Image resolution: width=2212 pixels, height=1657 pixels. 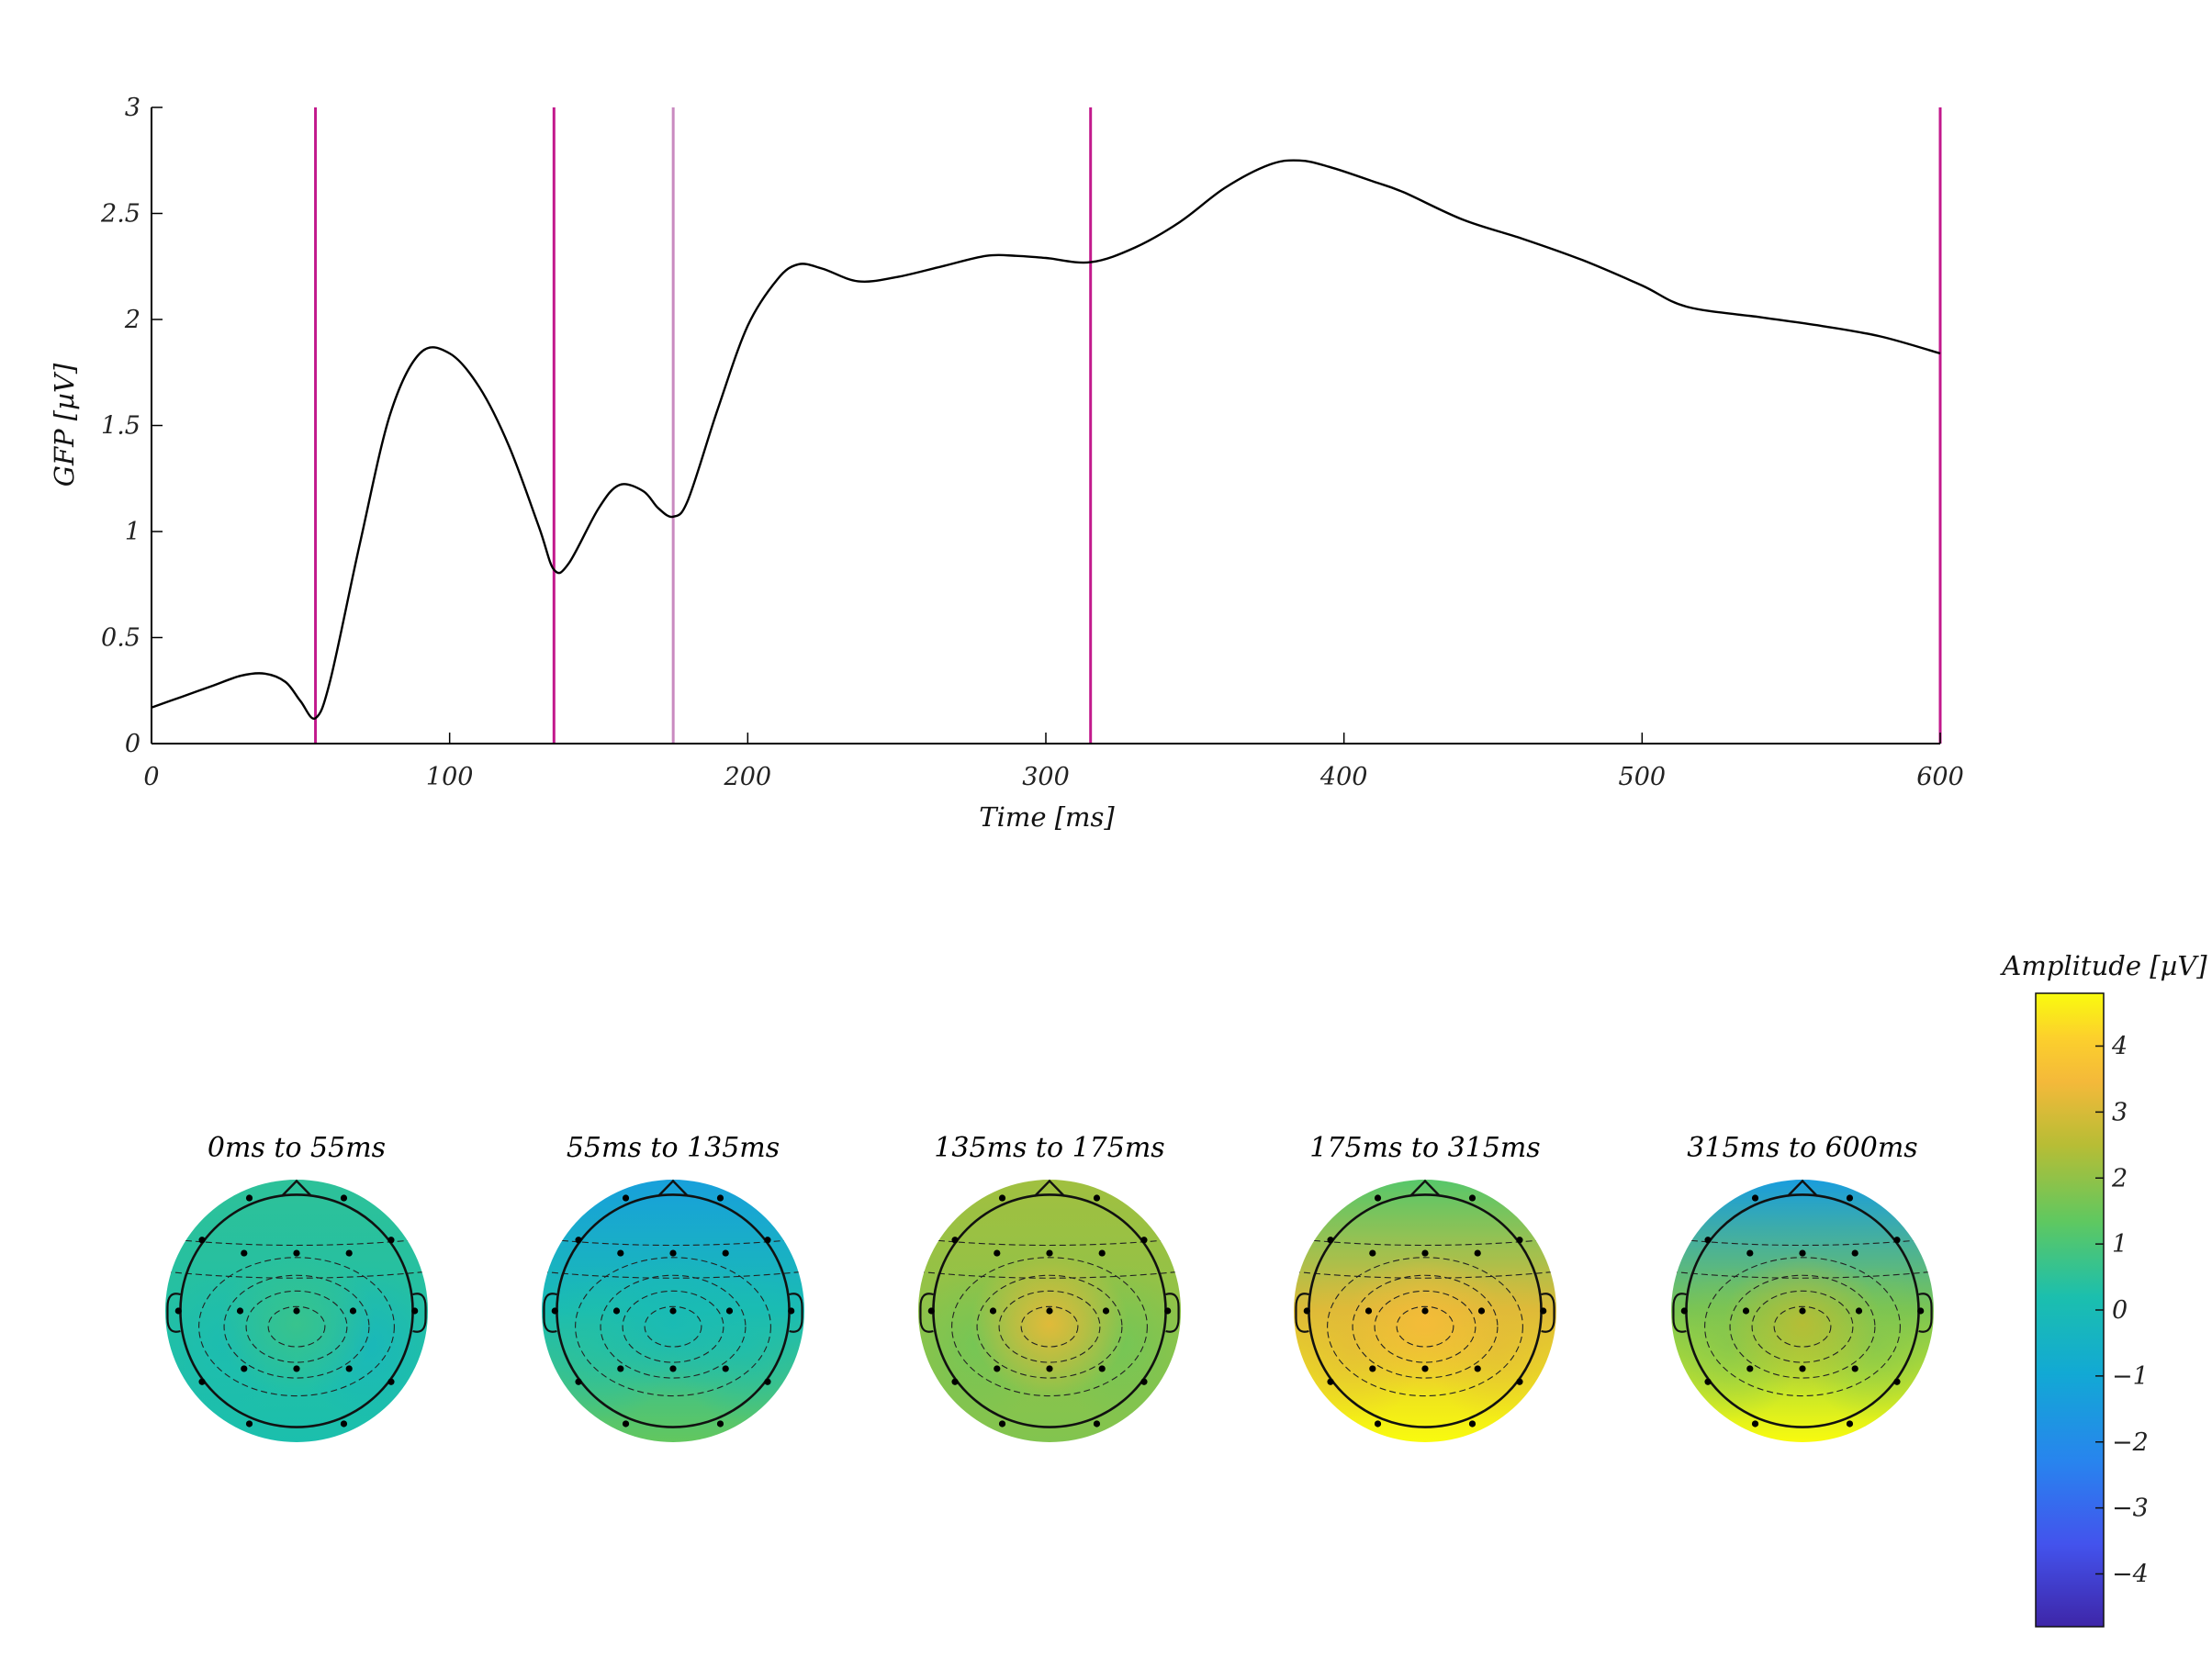 I want to click on topomap-1: 0ms to 55ms, so click(x=296, y=1287).